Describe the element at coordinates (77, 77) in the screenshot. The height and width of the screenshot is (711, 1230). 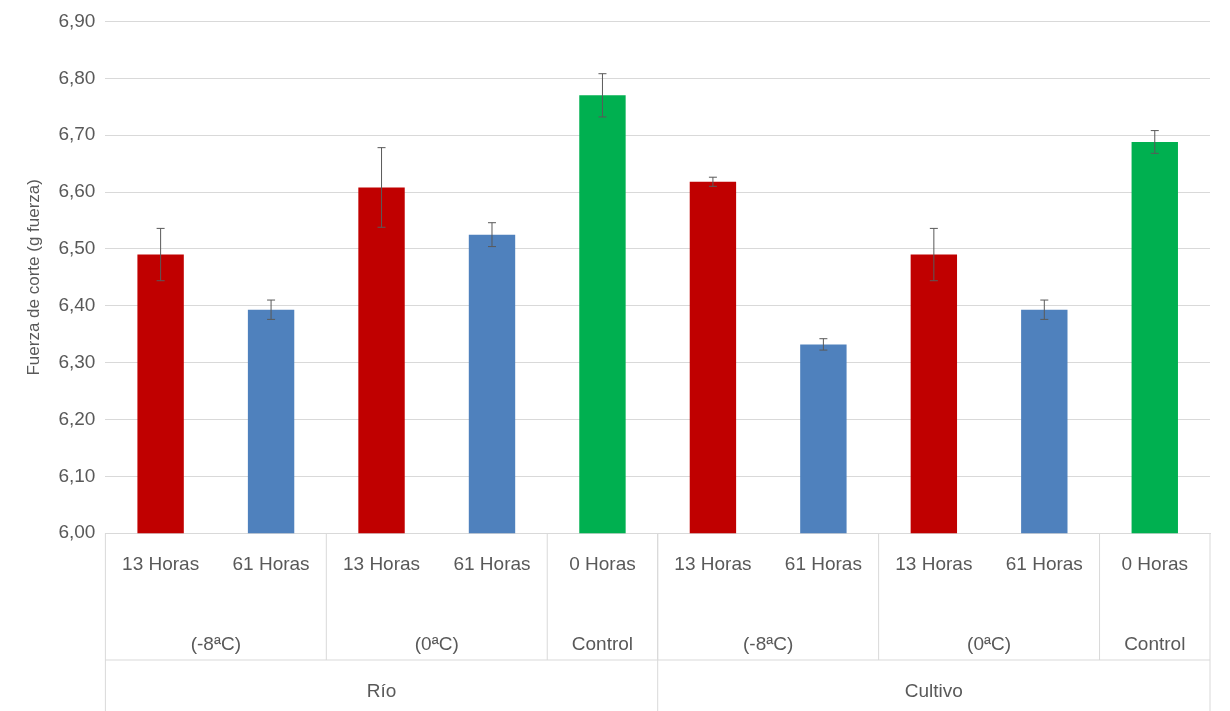
I see `y-tick-label: 6,80` at that location.